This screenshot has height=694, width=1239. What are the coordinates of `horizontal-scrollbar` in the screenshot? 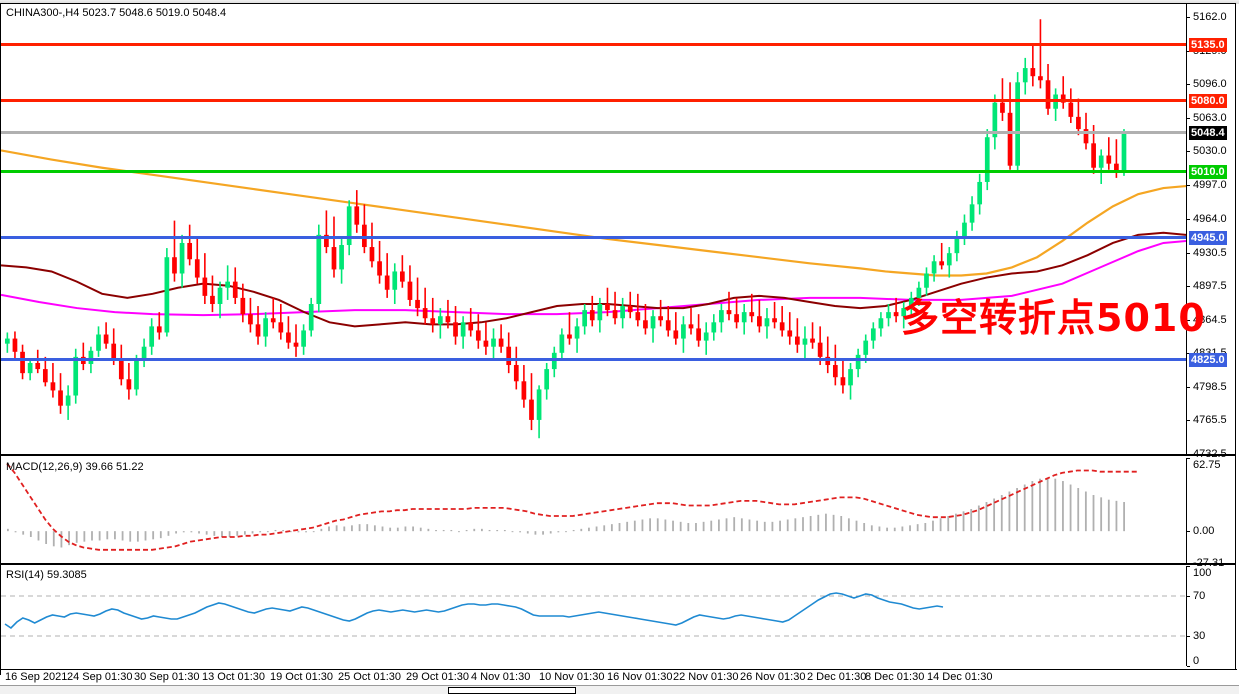 It's located at (619, 689).